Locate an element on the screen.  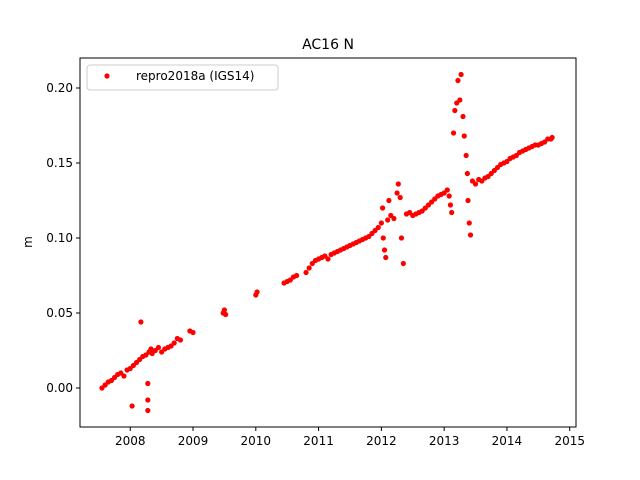
y-tick-label: 0.00 is located at coordinates (59, 388).